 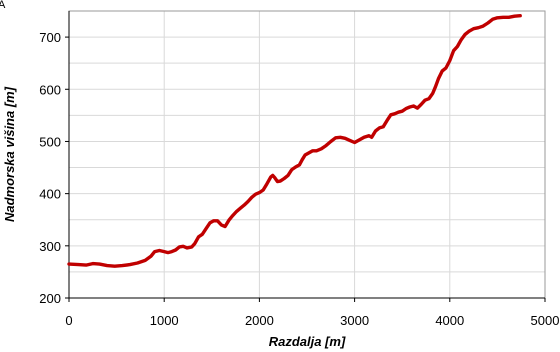 I want to click on corner-glyph: A, so click(x=3, y=5).